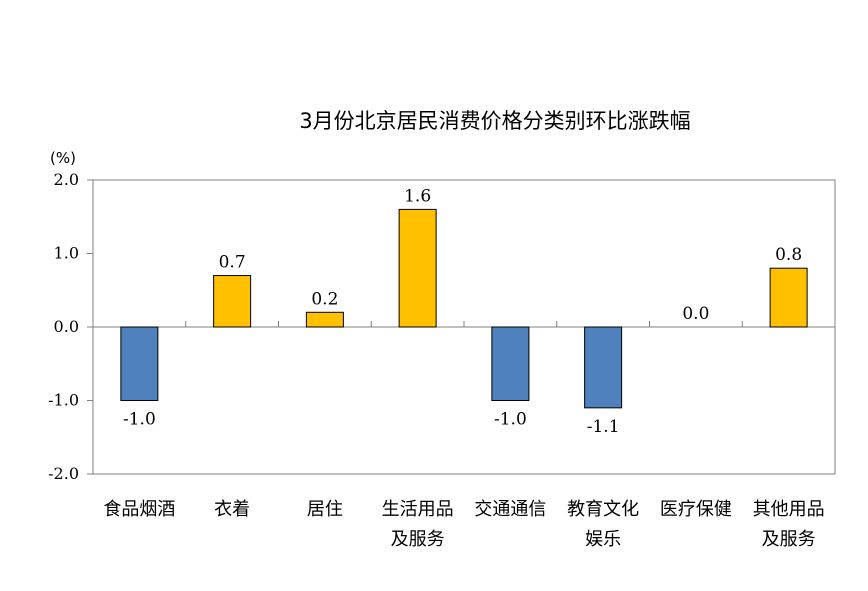 Image resolution: width=868 pixels, height=591 pixels. I want to click on category-label: 交通通信, so click(510, 509).